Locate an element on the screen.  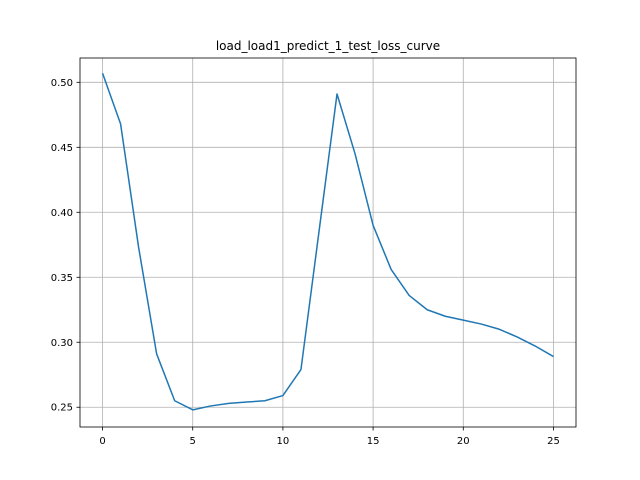
x-tick-label: 20 is located at coordinates (463, 441).